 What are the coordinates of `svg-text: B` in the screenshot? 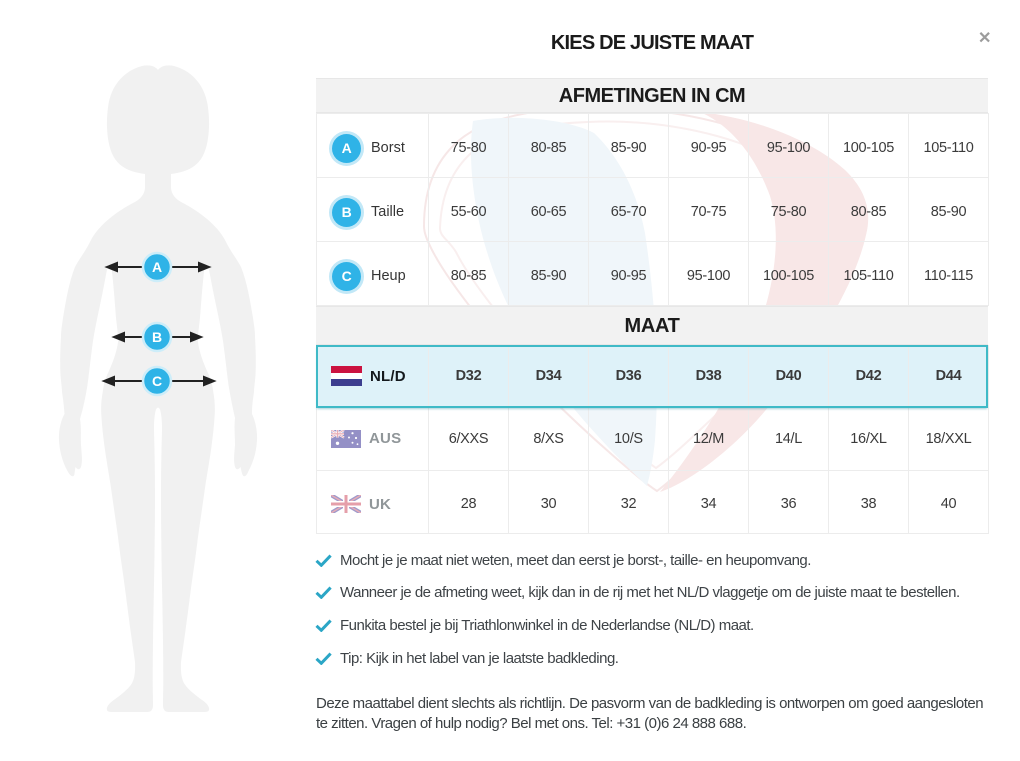 It's located at (157, 337).